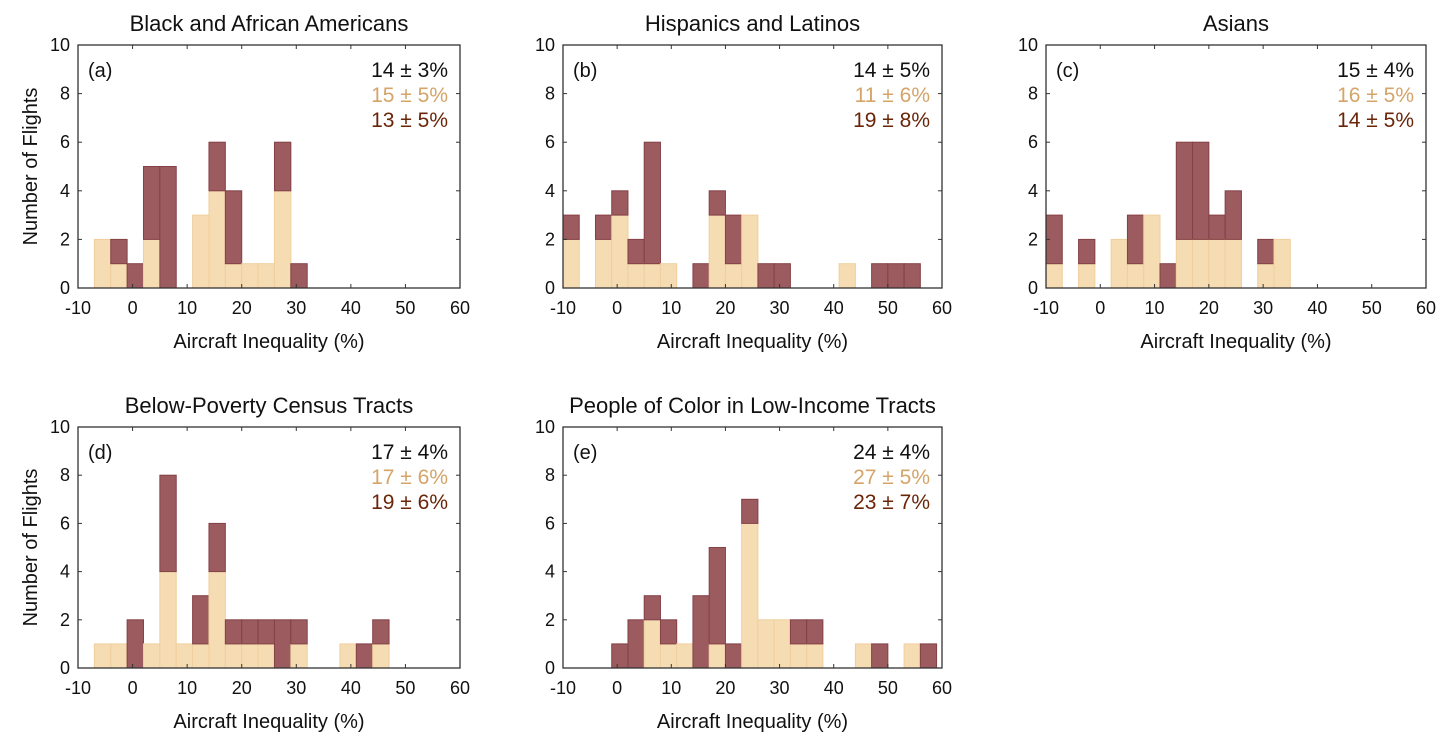 Image resolution: width=1456 pixels, height=754 pixels. Describe the element at coordinates (891, 502) in the screenshot. I see `stat-brown: 23 ± 7%` at that location.